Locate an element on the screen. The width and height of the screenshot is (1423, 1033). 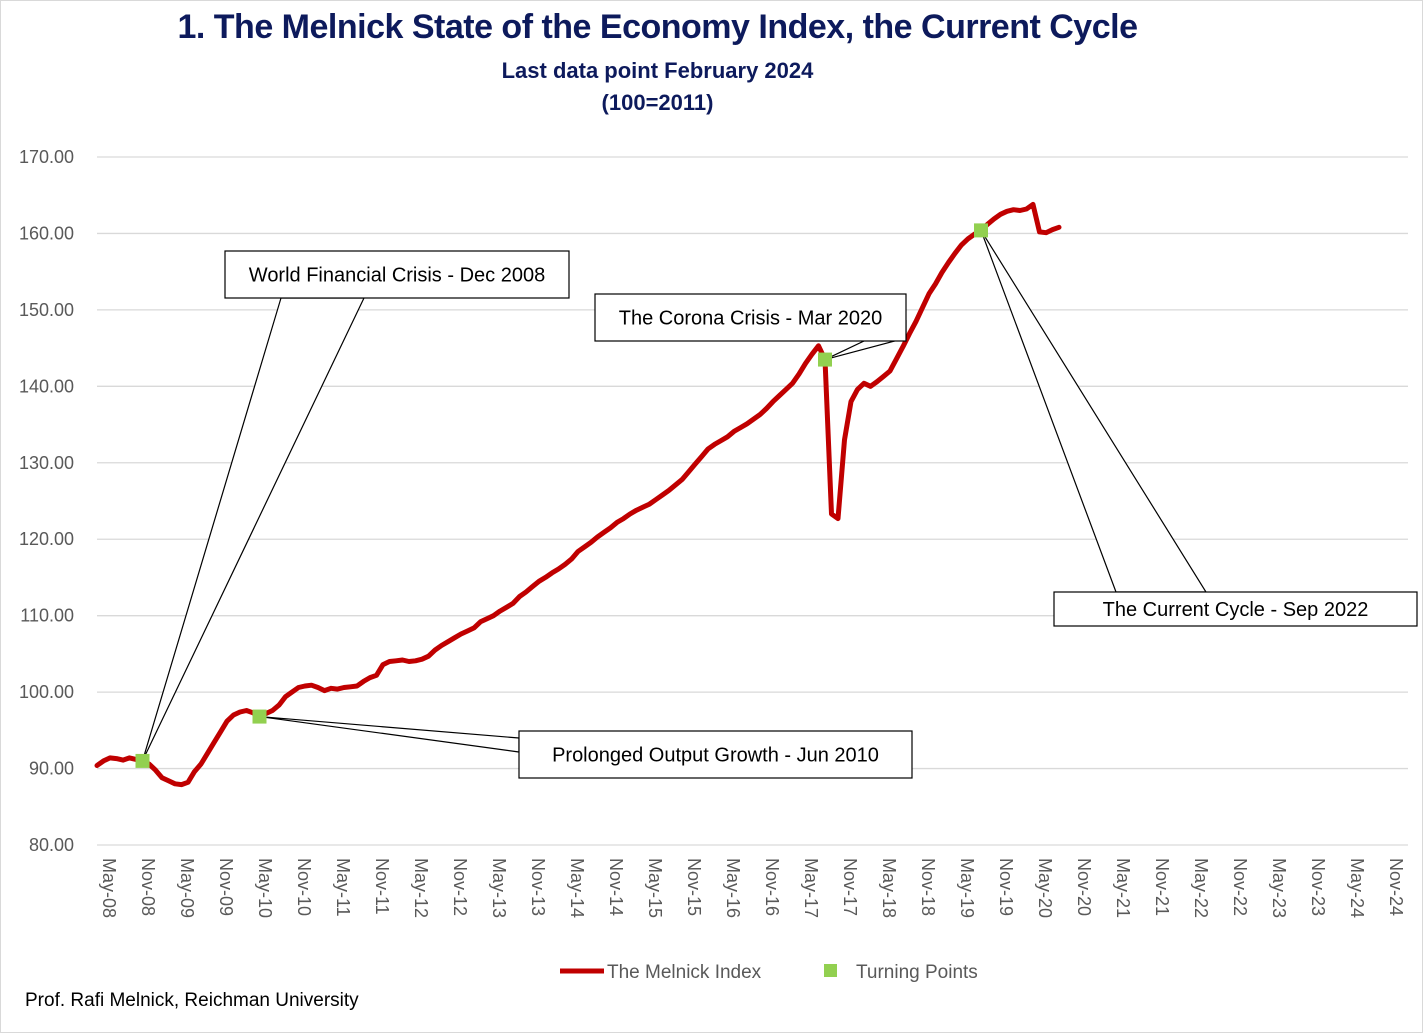
x-tick-label: May-19 is located at coordinates (967, 888).